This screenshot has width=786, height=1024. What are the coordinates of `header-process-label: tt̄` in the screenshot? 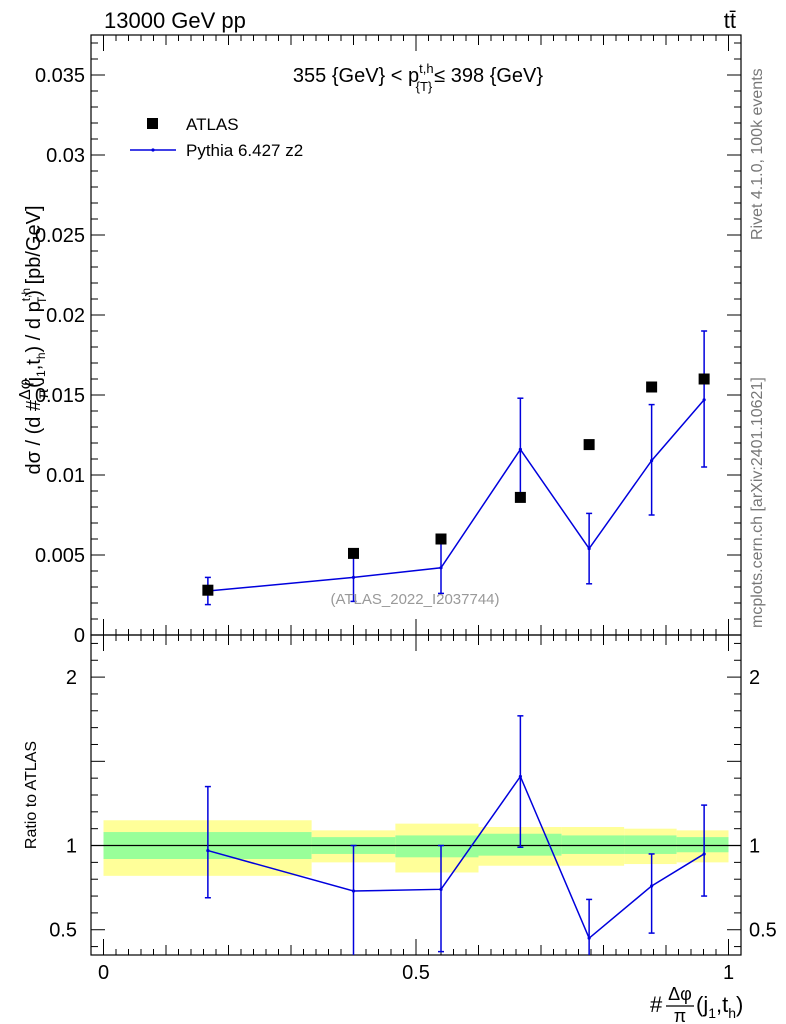 It's located at (730, 20).